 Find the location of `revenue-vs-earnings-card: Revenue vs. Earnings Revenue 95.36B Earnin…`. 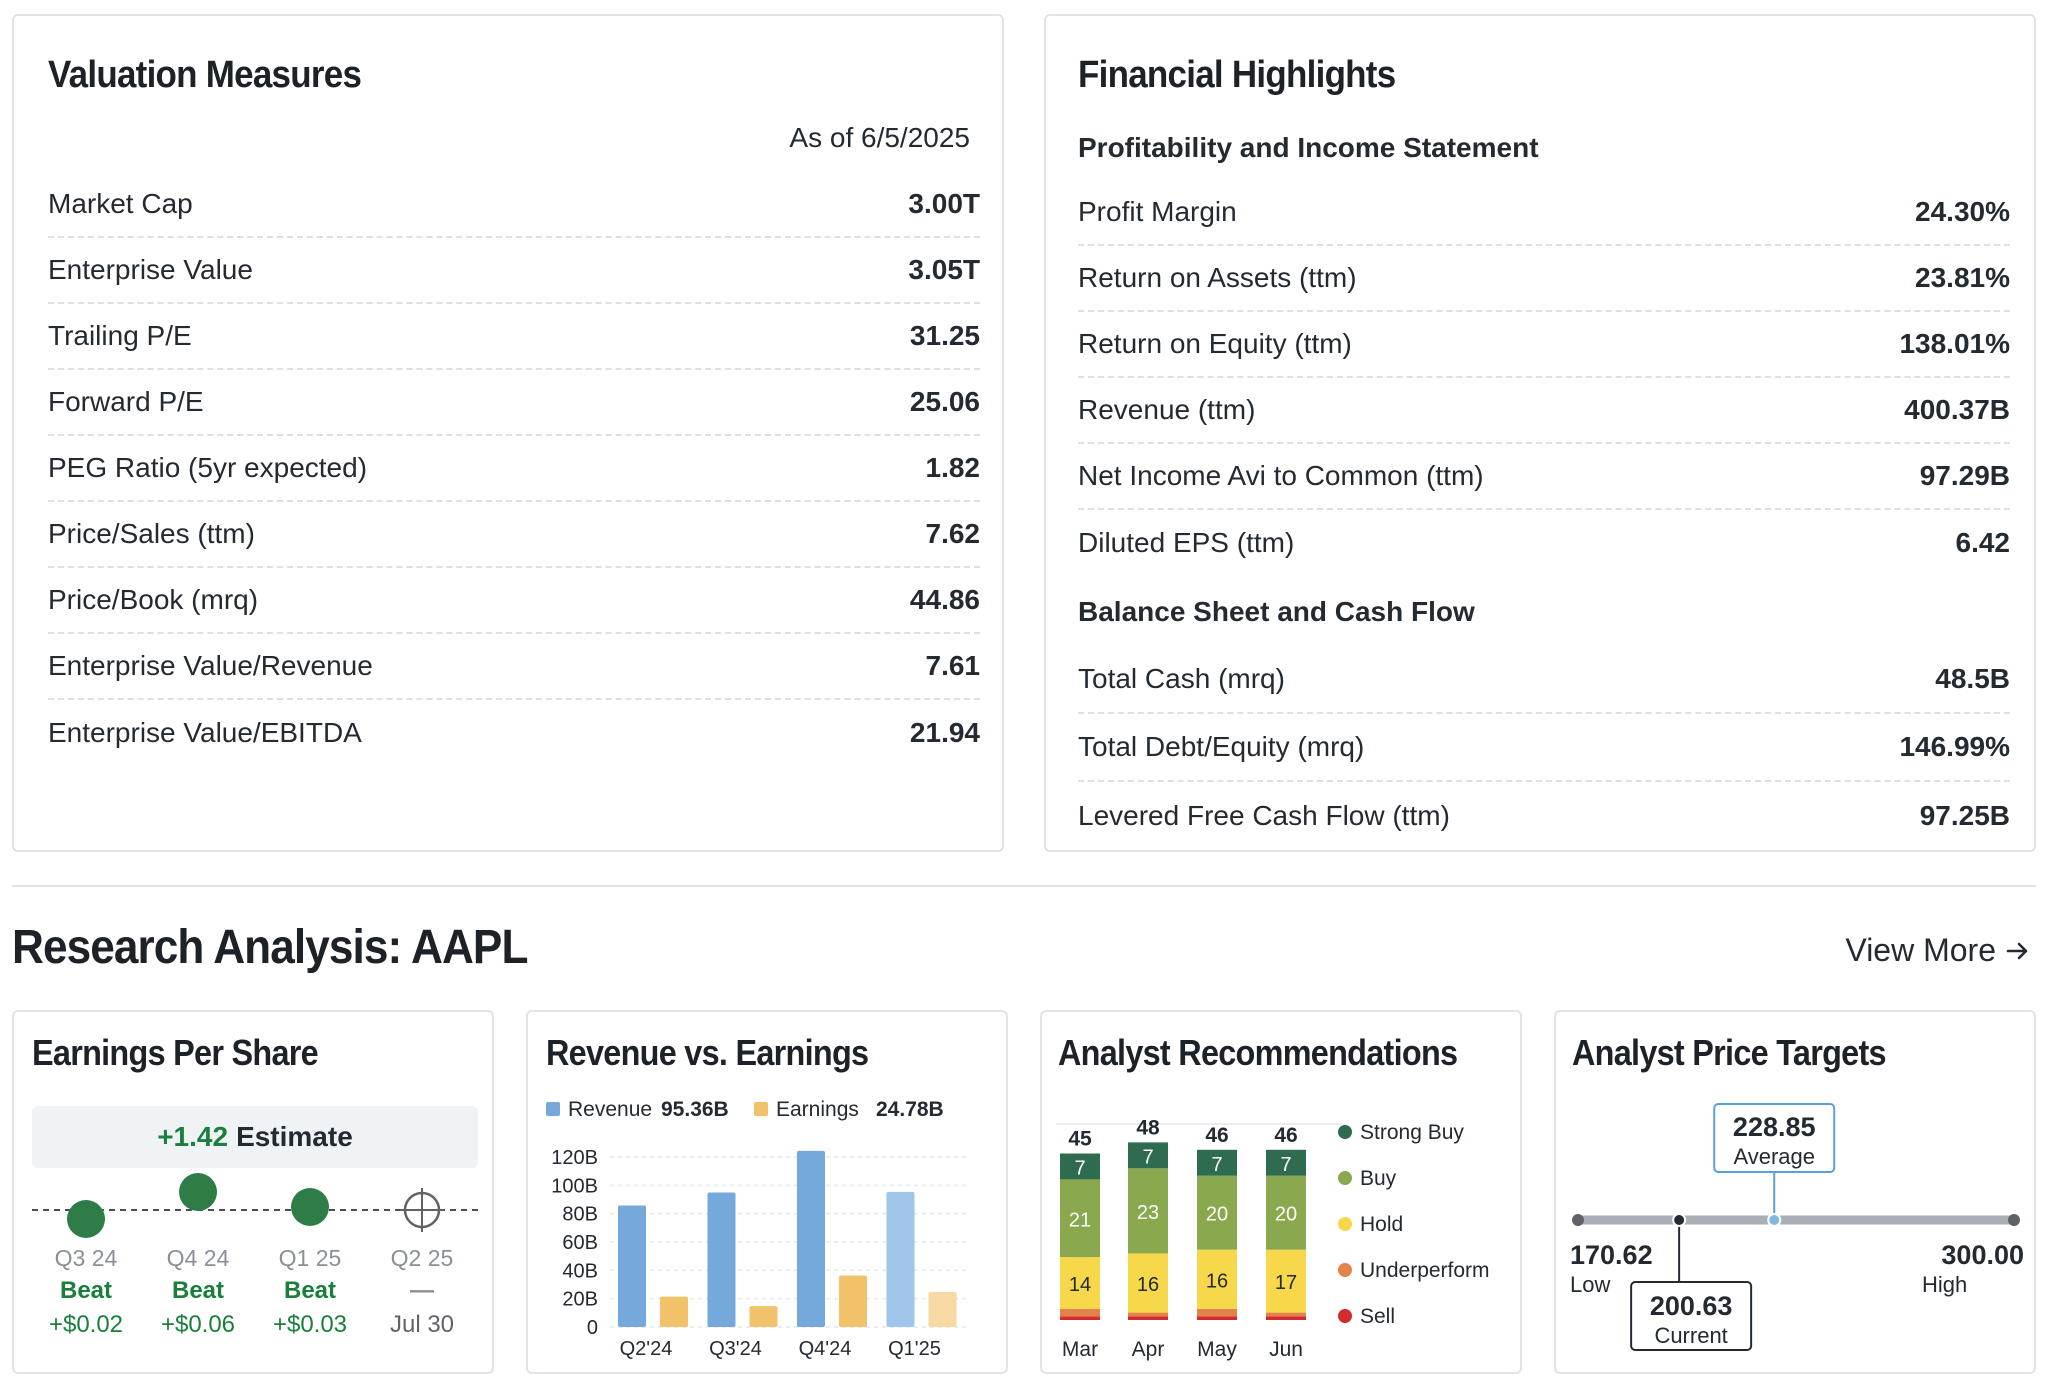

revenue-vs-earnings-card: Revenue vs. Earnings Revenue 95.36B Earnin… is located at coordinates (767, 1192).